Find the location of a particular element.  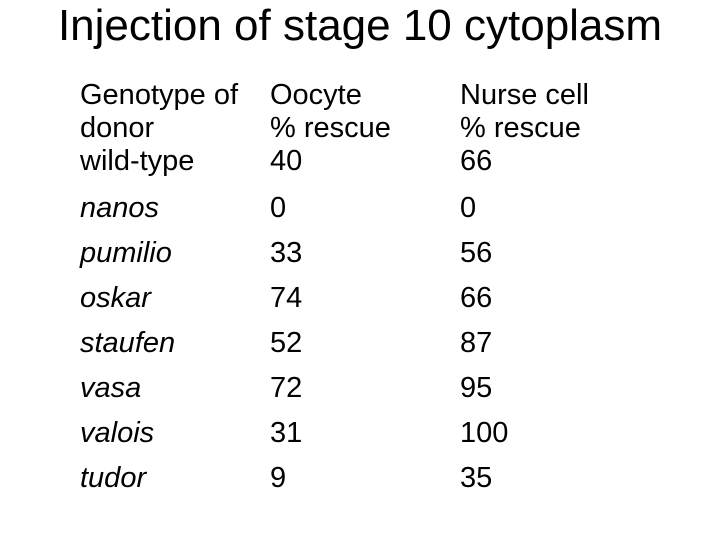

column-header-oocyte-line1: Oocyte is located at coordinates (316, 95).